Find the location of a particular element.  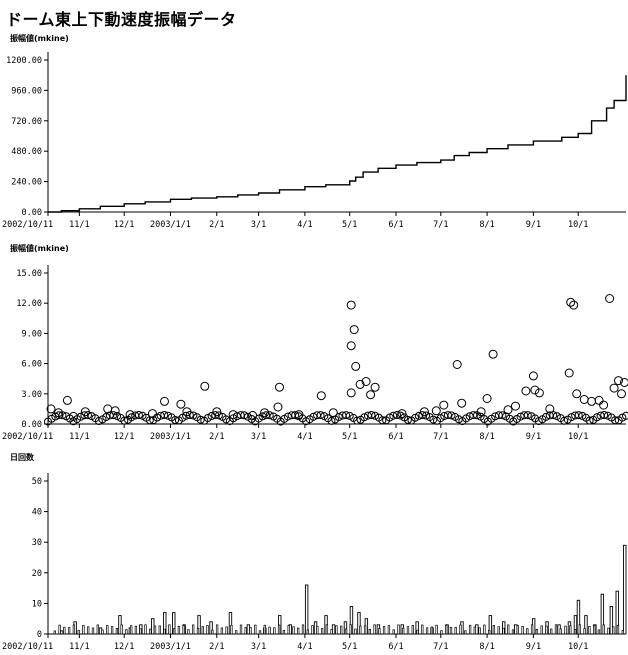

panel-2-x-tick-label: 12/1 is located at coordinates (124, 437).